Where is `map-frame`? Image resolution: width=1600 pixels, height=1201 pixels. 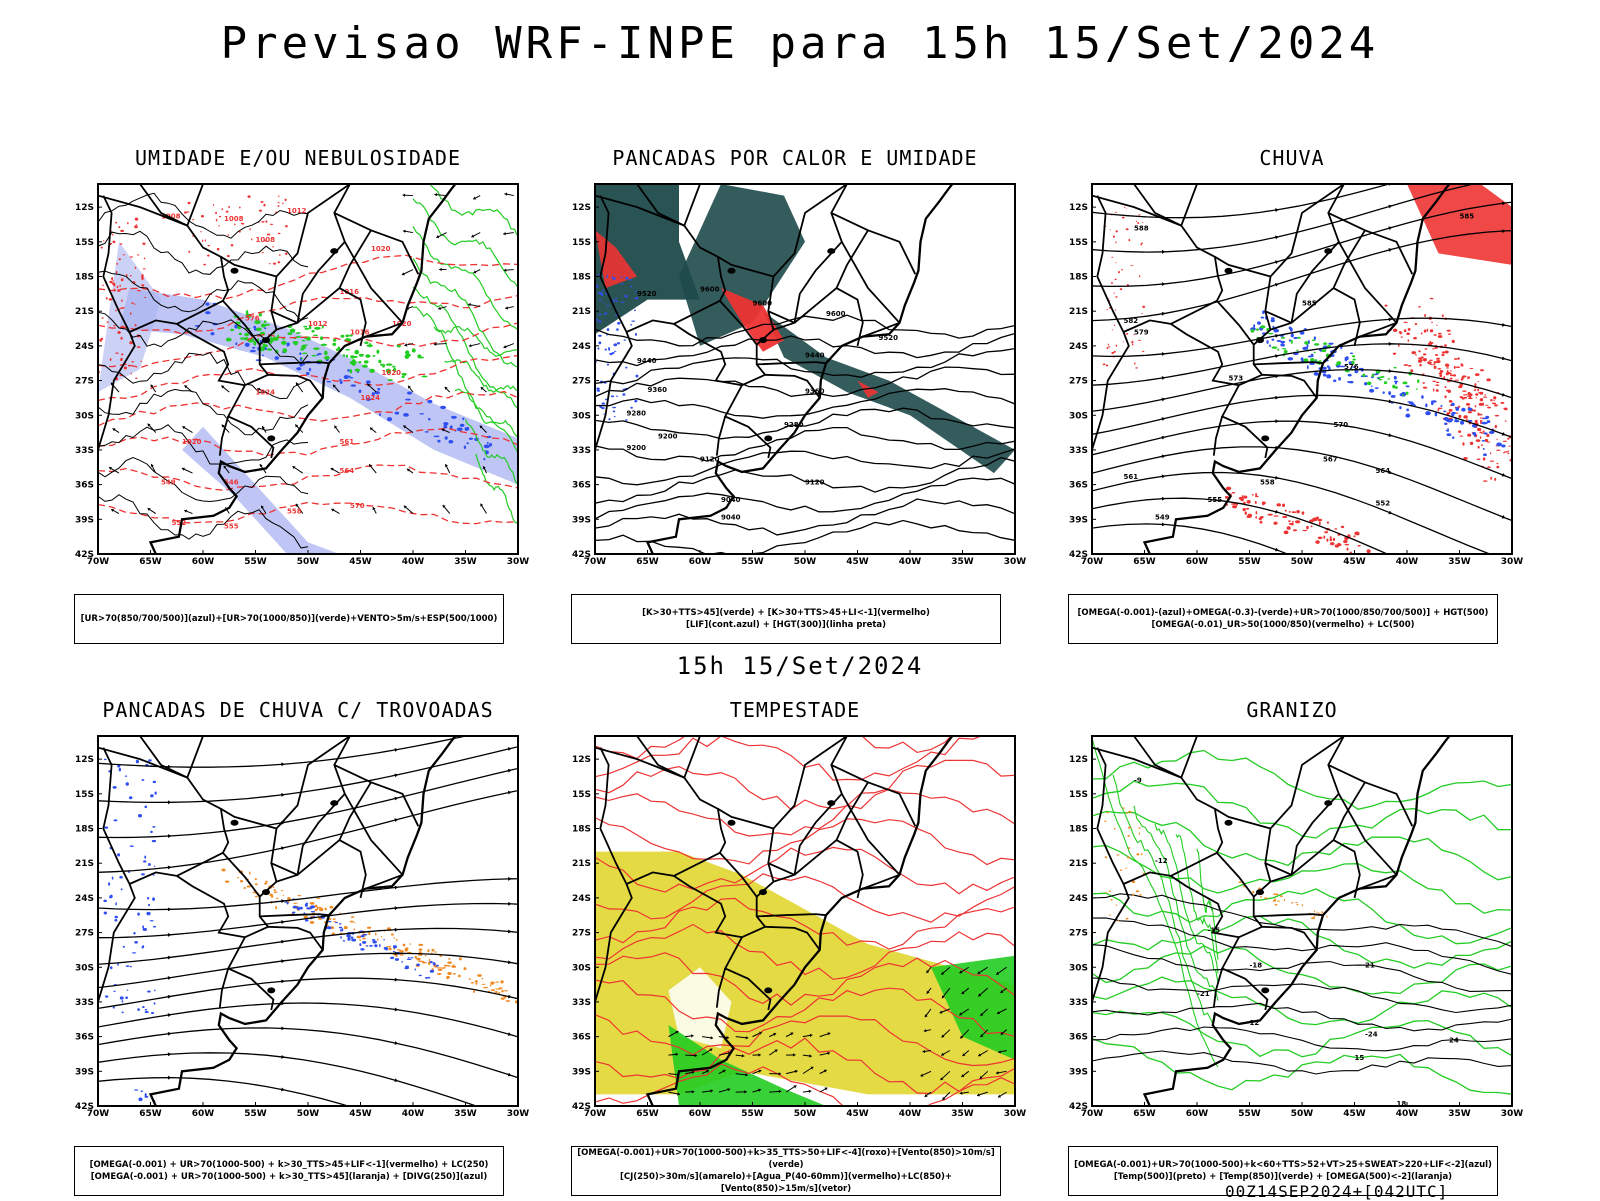 map-frame is located at coordinates (1302, 921).